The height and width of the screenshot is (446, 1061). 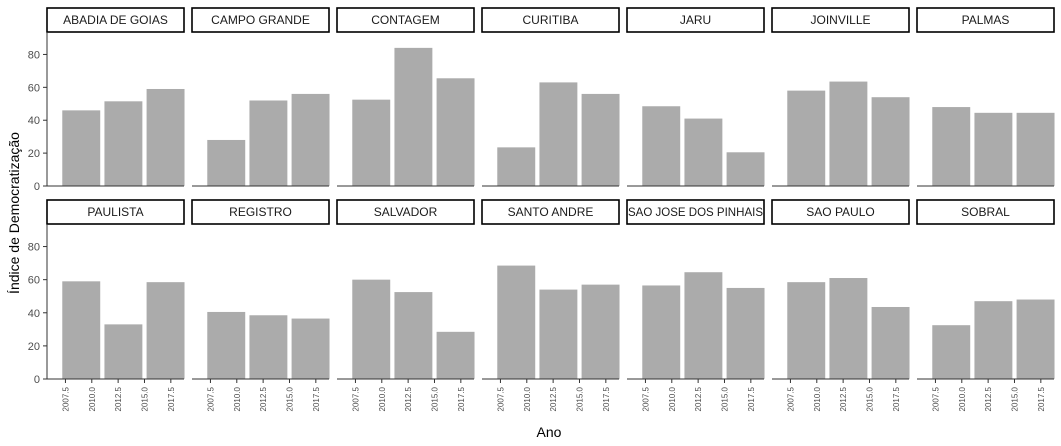 I want to click on facet-title: JARU, so click(x=695, y=20).